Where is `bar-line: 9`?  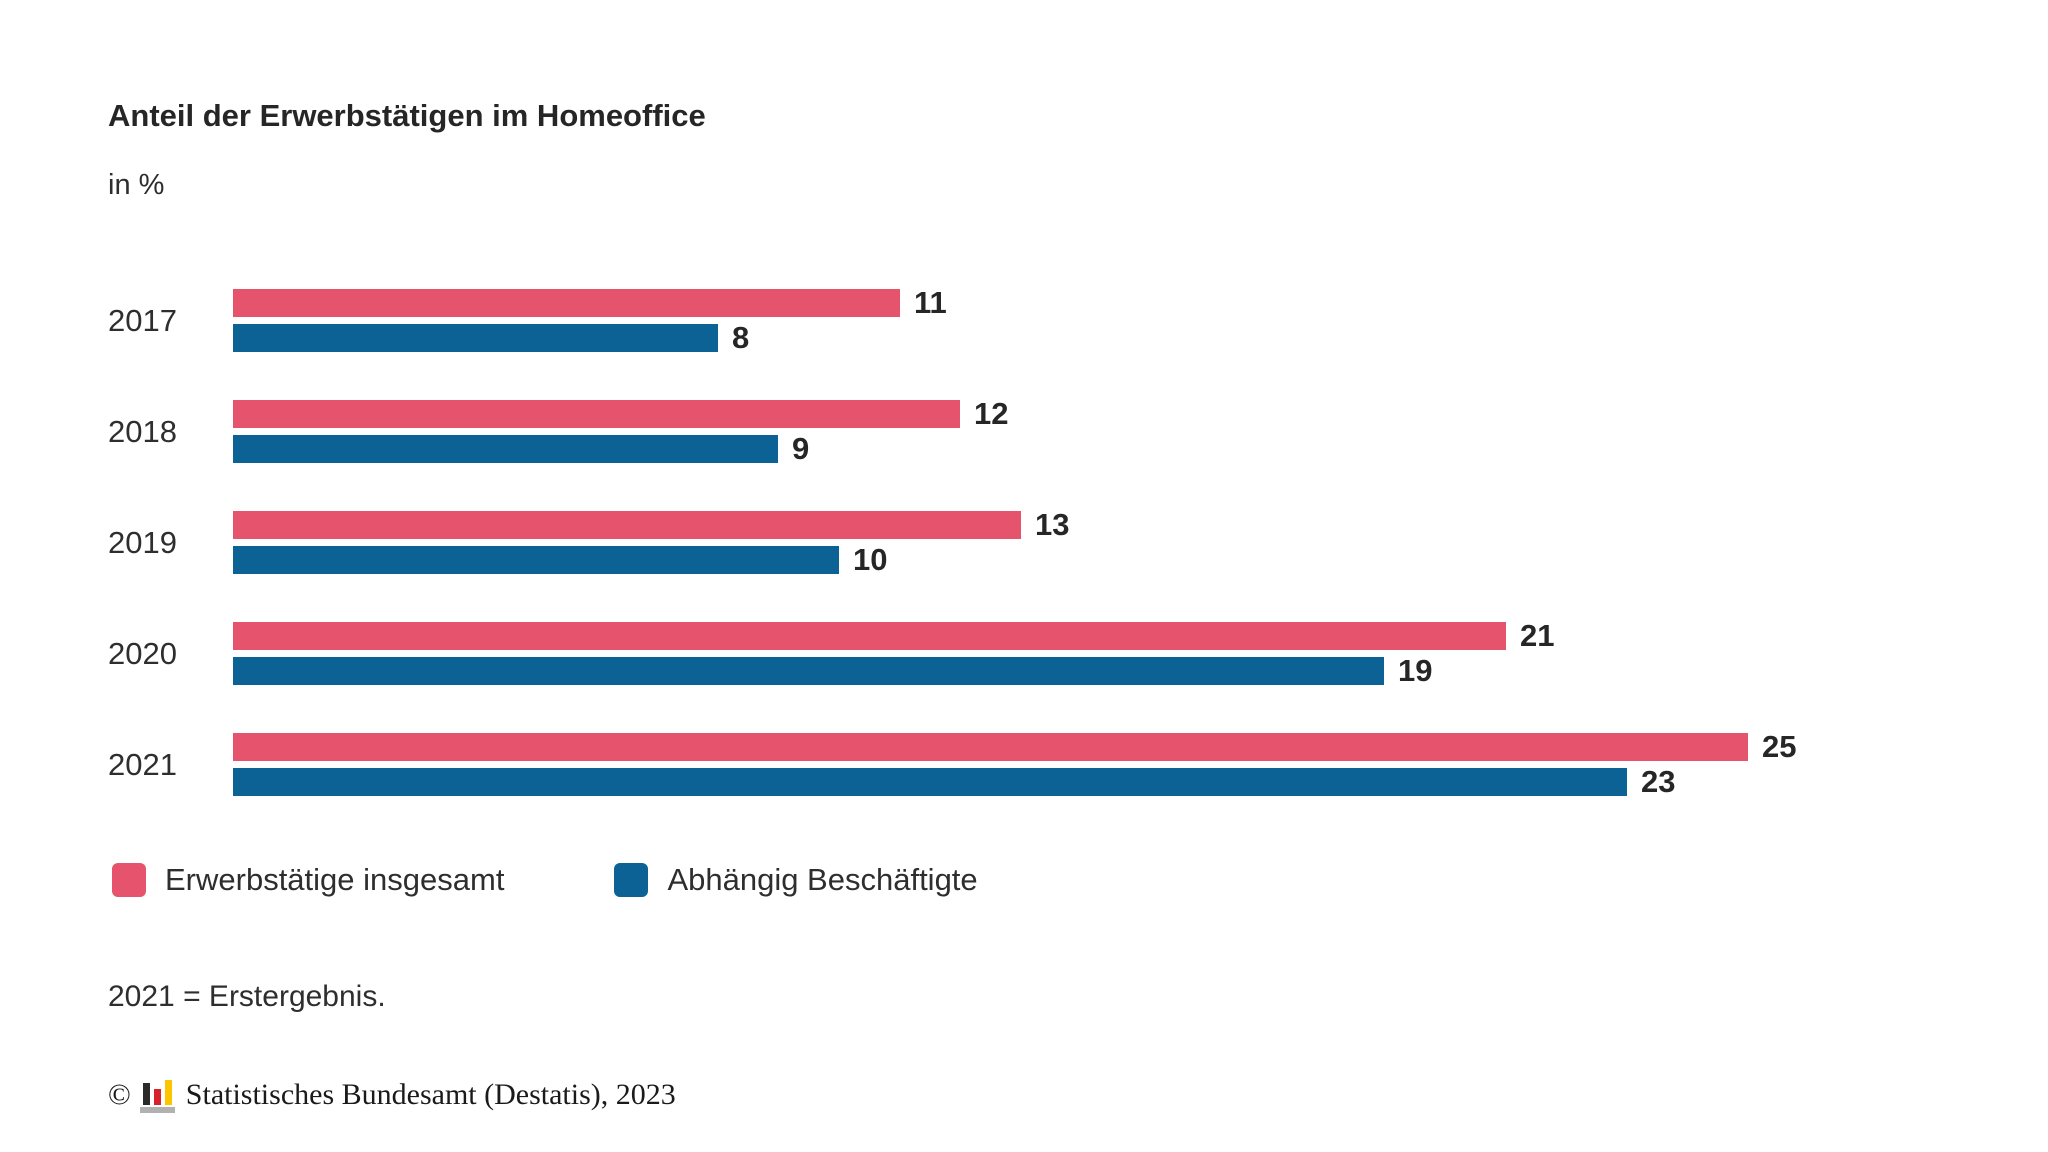
bar-line: 9 is located at coordinates (1140, 448).